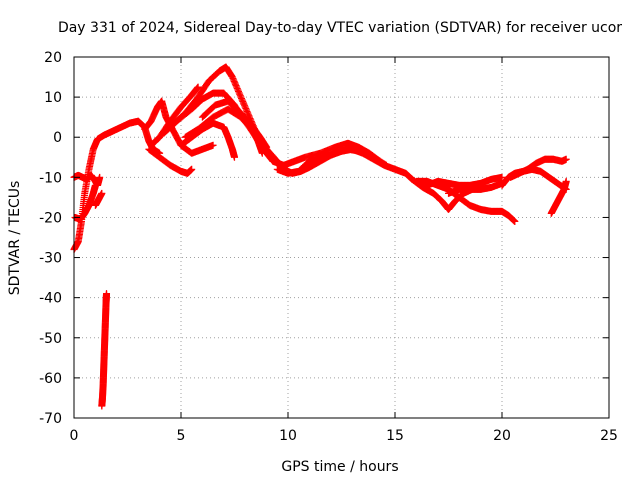  Describe the element at coordinates (50, 419) in the screenshot. I see `y-tick-label: -70` at that location.